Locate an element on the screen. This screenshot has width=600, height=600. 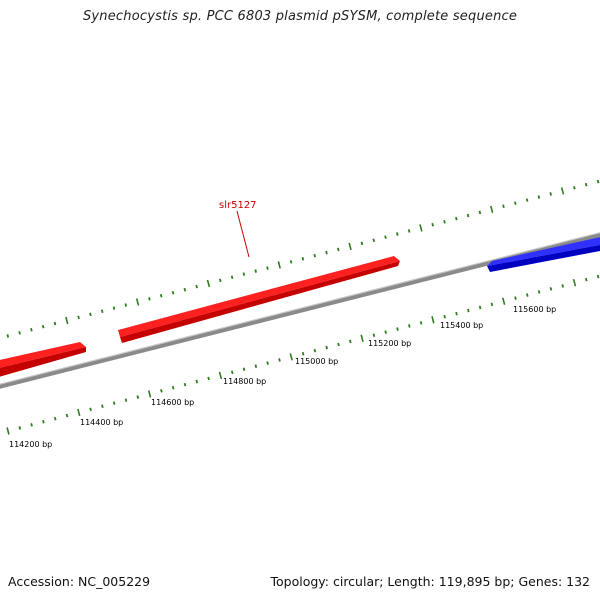
accession-text: Accession: NC_005229 is located at coordinates (79, 581).